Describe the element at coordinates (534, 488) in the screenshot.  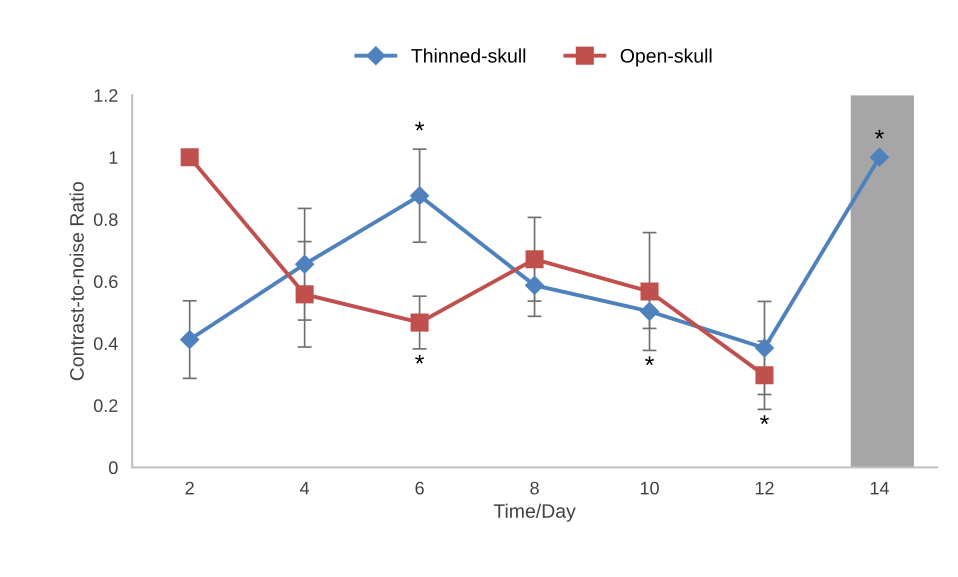
I see `x-tick-label: 8` at that location.